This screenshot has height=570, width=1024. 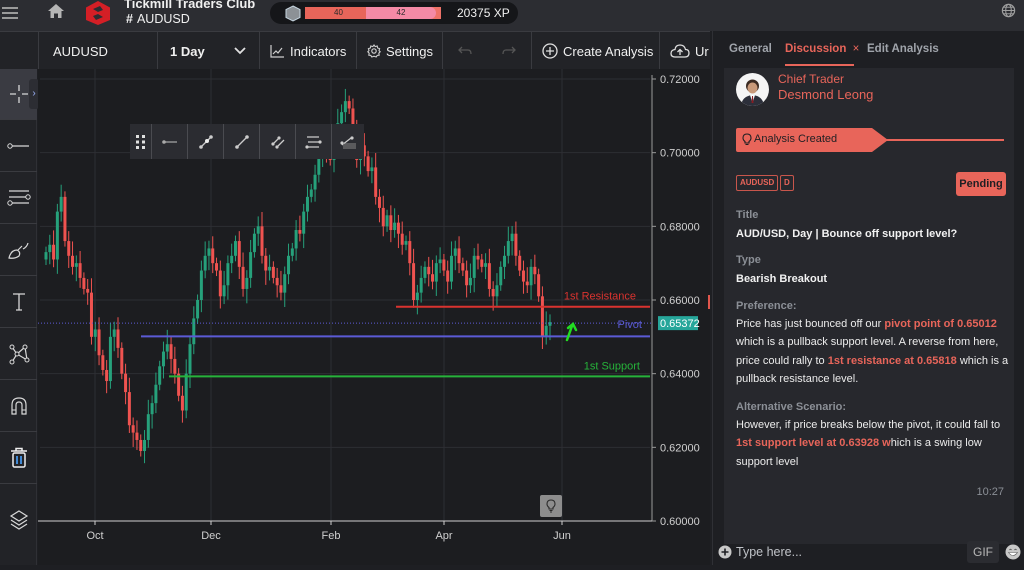 I want to click on indicators-button: Indicators, so click(x=308, y=51).